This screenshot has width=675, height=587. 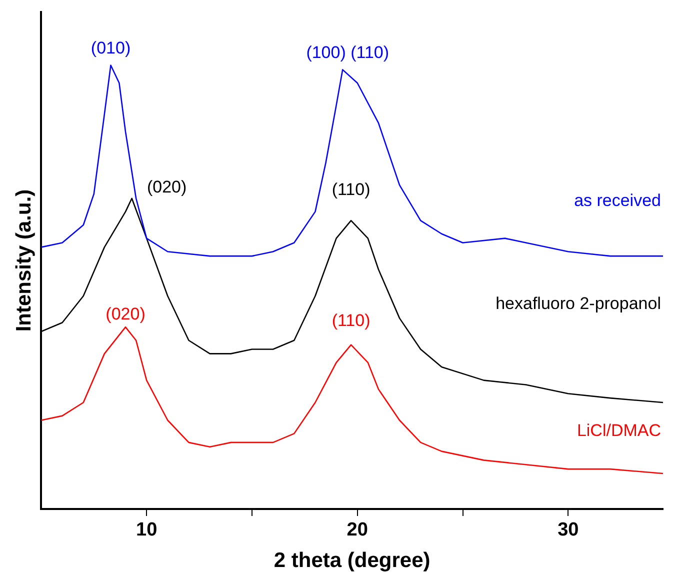 What do you see at coordinates (147, 530) in the screenshot?
I see `x-tick-label: 10` at bounding box center [147, 530].